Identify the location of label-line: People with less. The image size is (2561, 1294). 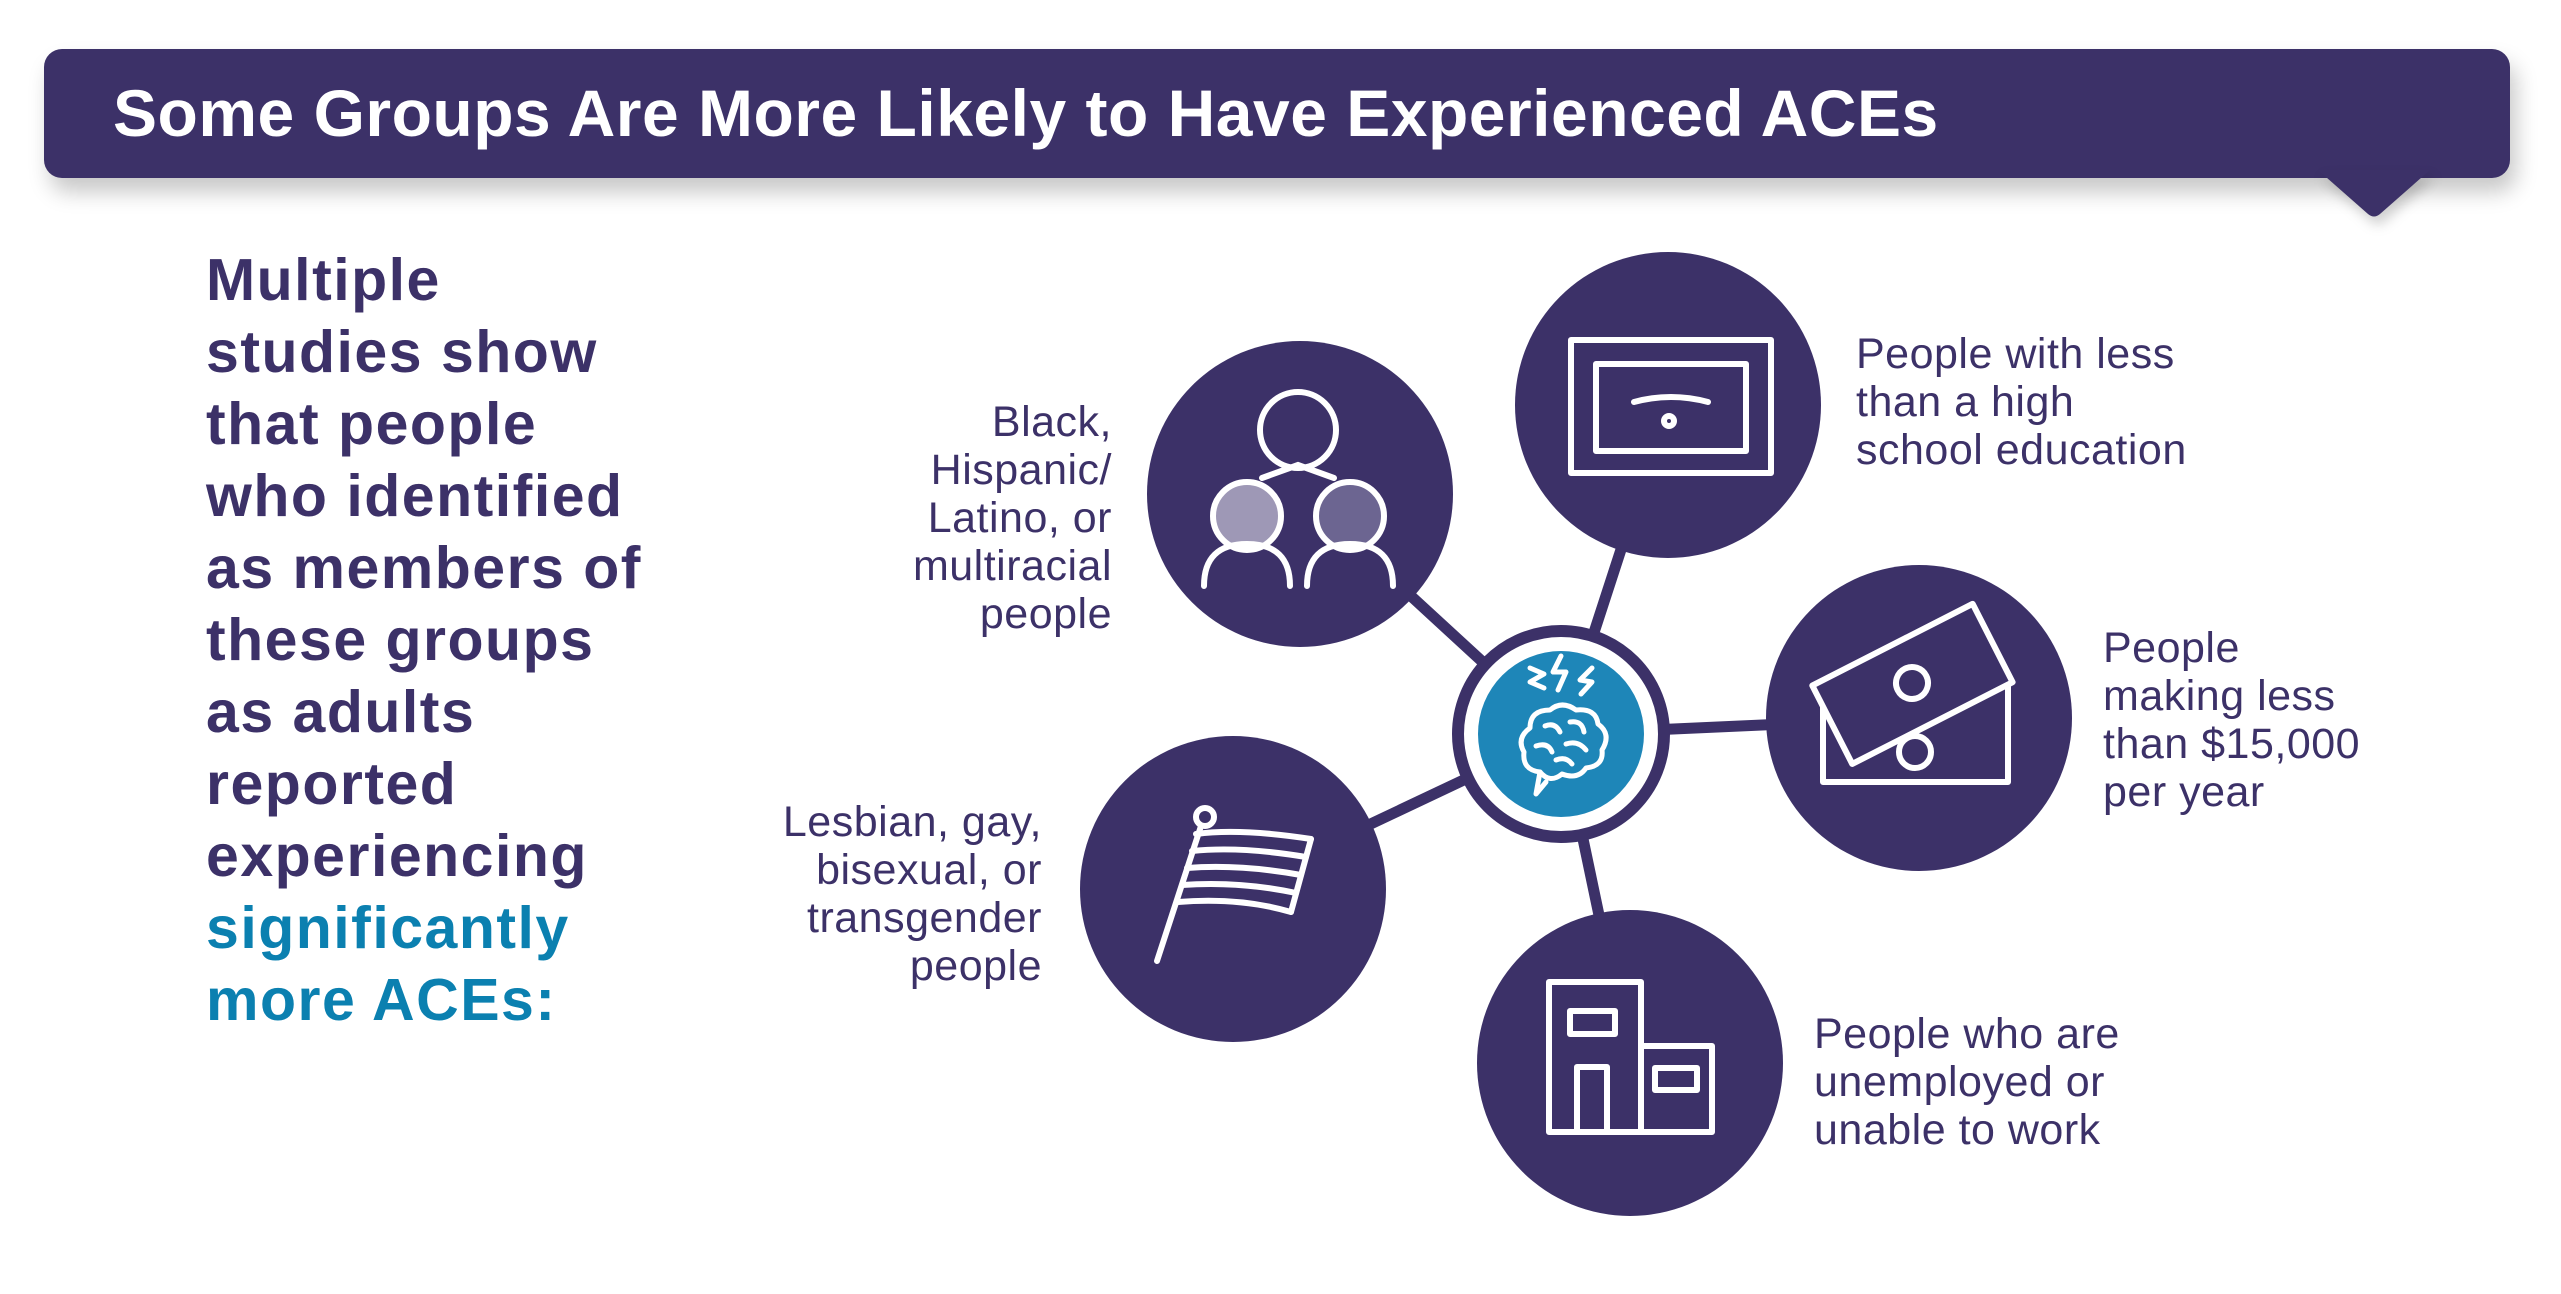
(2015, 354).